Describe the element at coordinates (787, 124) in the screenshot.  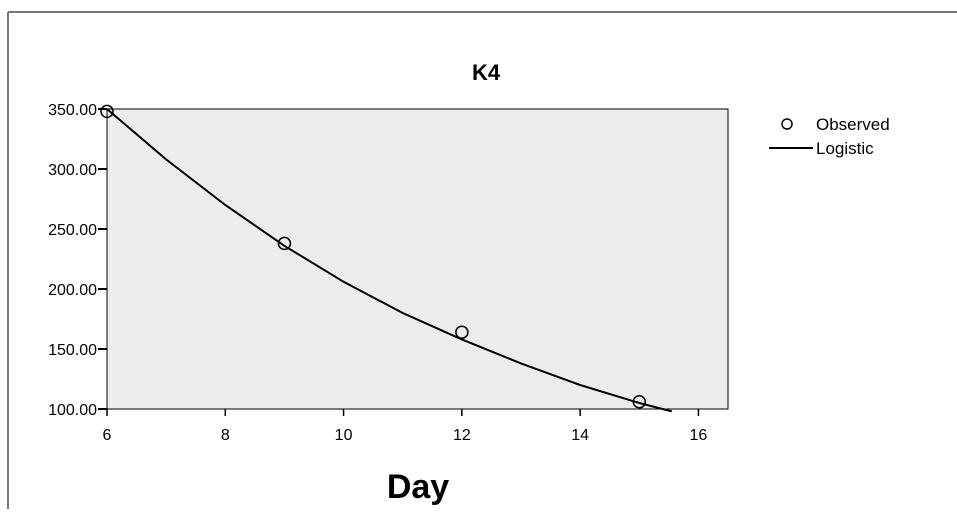
I see `legend-observed-marker` at that location.